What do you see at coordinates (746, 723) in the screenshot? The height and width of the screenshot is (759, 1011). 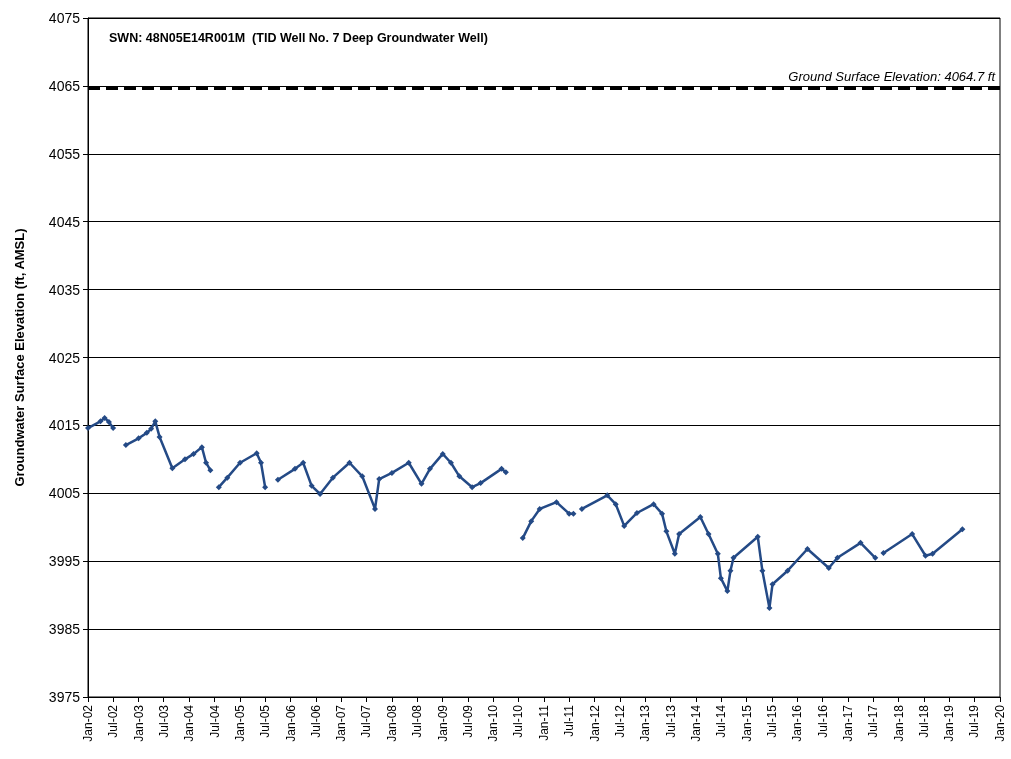 I see `x-tick-label: Jan-15` at bounding box center [746, 723].